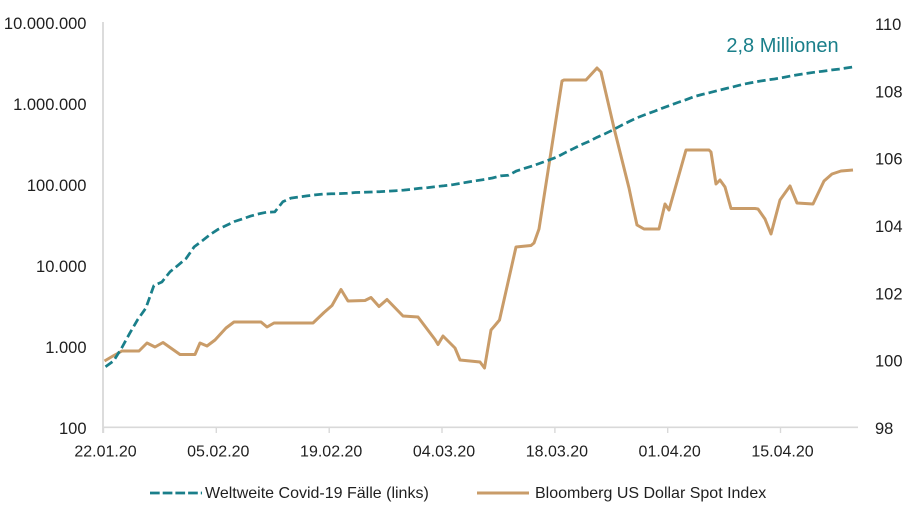  Describe the element at coordinates (218, 452) in the screenshot. I see `svg-text: 05.02.20` at that location.